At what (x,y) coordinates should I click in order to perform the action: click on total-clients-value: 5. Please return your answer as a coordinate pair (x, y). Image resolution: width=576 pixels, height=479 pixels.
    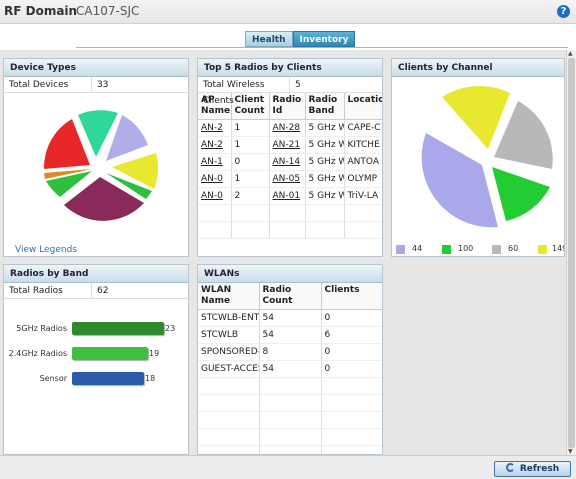
    Looking at the image, I should click on (298, 85).